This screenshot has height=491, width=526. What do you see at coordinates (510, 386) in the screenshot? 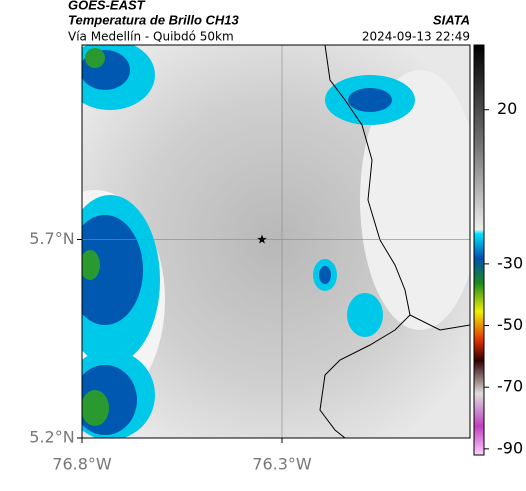
I see `colorbar-label: -70` at bounding box center [510, 386].